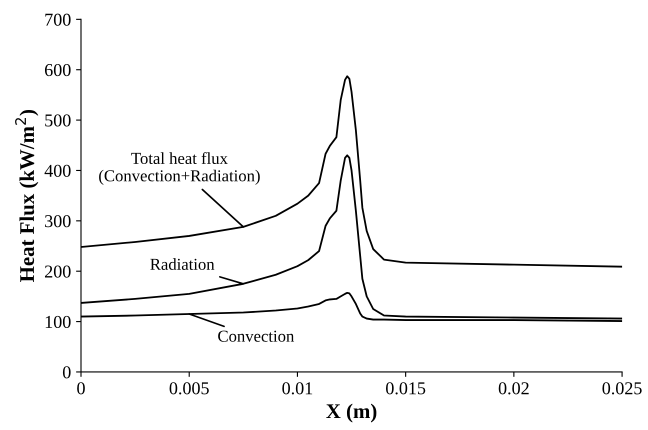 The height and width of the screenshot is (430, 648). What do you see at coordinates (57, 271) in the screenshot?
I see `y-tick-label: 200` at bounding box center [57, 271].